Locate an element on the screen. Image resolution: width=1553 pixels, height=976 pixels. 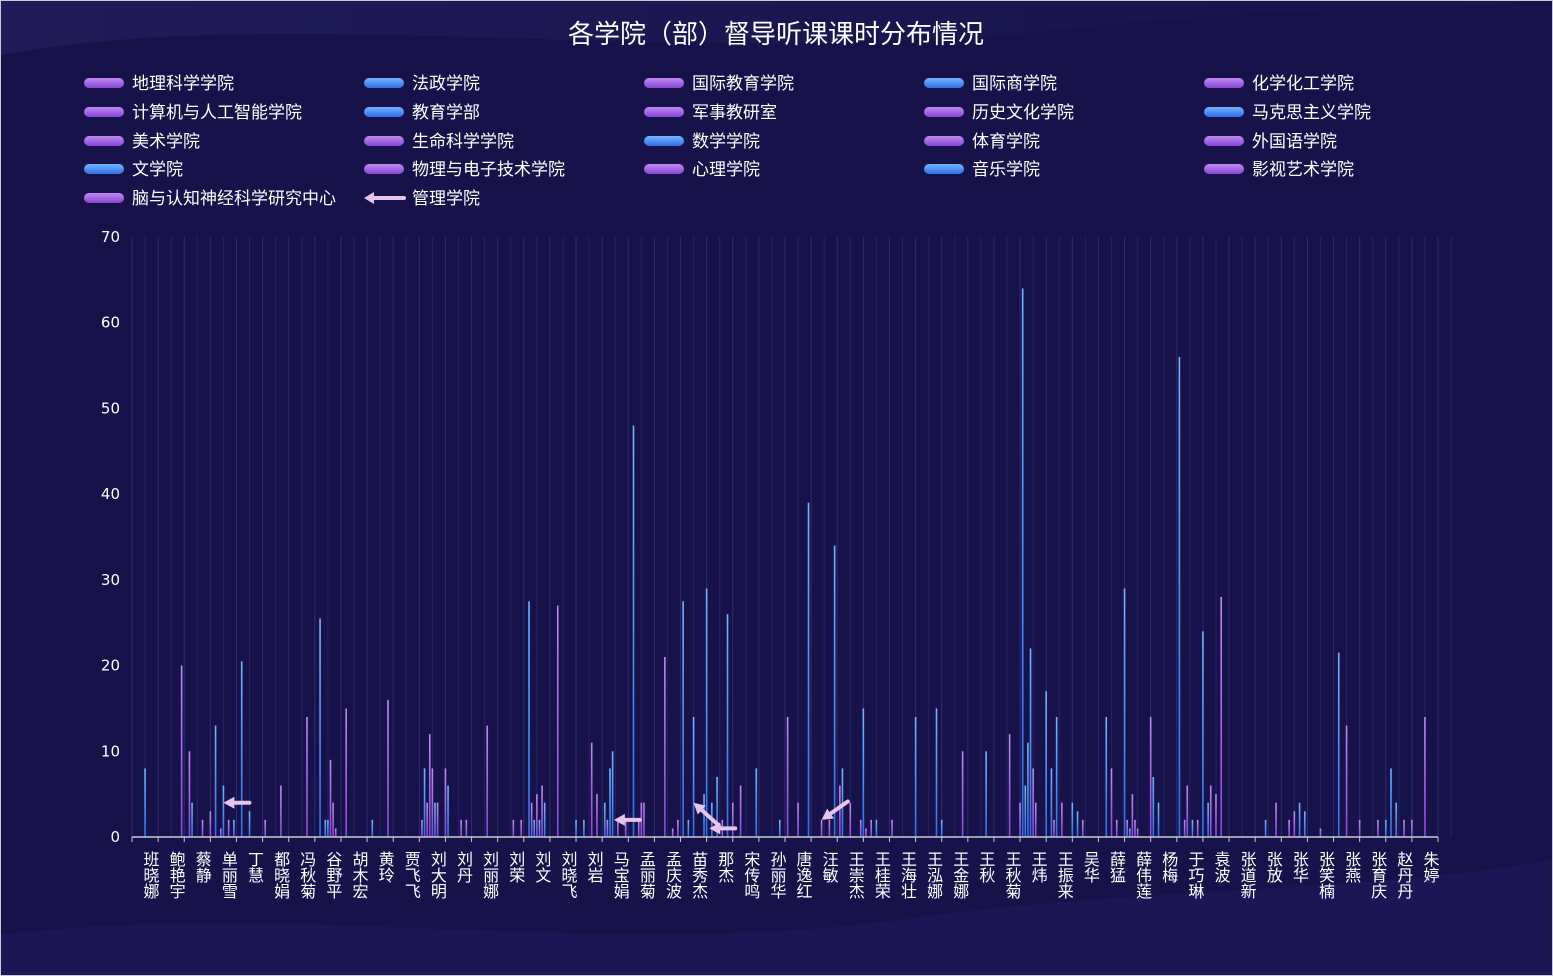
x-tick-label: 贾飞飞 is located at coordinates (411, 875).